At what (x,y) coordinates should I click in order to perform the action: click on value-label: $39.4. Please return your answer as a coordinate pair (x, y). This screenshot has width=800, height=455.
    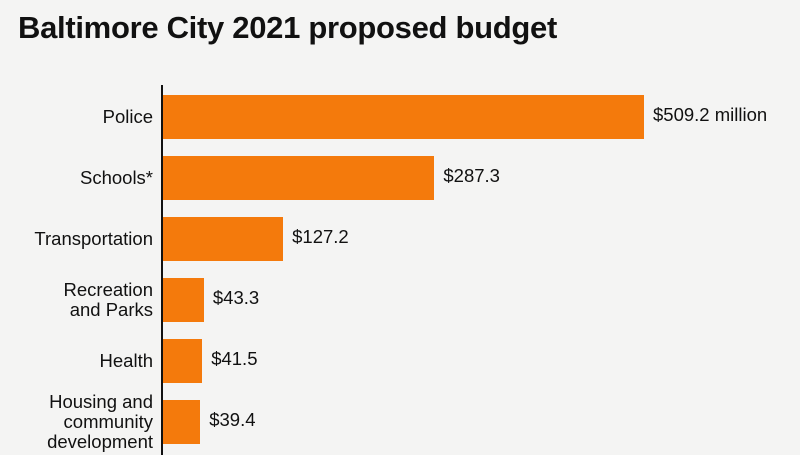
    Looking at the image, I should click on (232, 419).